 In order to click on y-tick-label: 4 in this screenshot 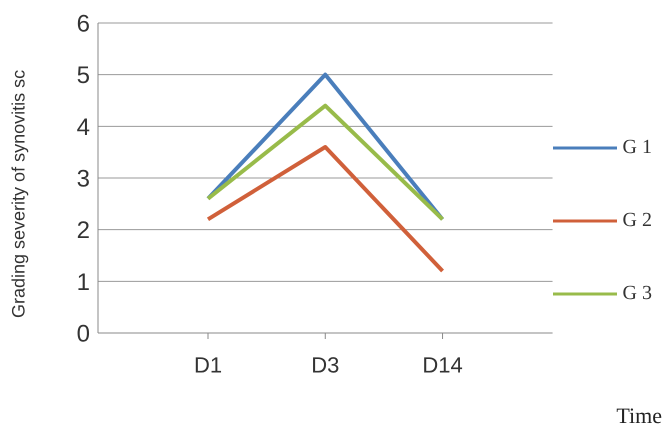, I will do `click(83, 127)`.